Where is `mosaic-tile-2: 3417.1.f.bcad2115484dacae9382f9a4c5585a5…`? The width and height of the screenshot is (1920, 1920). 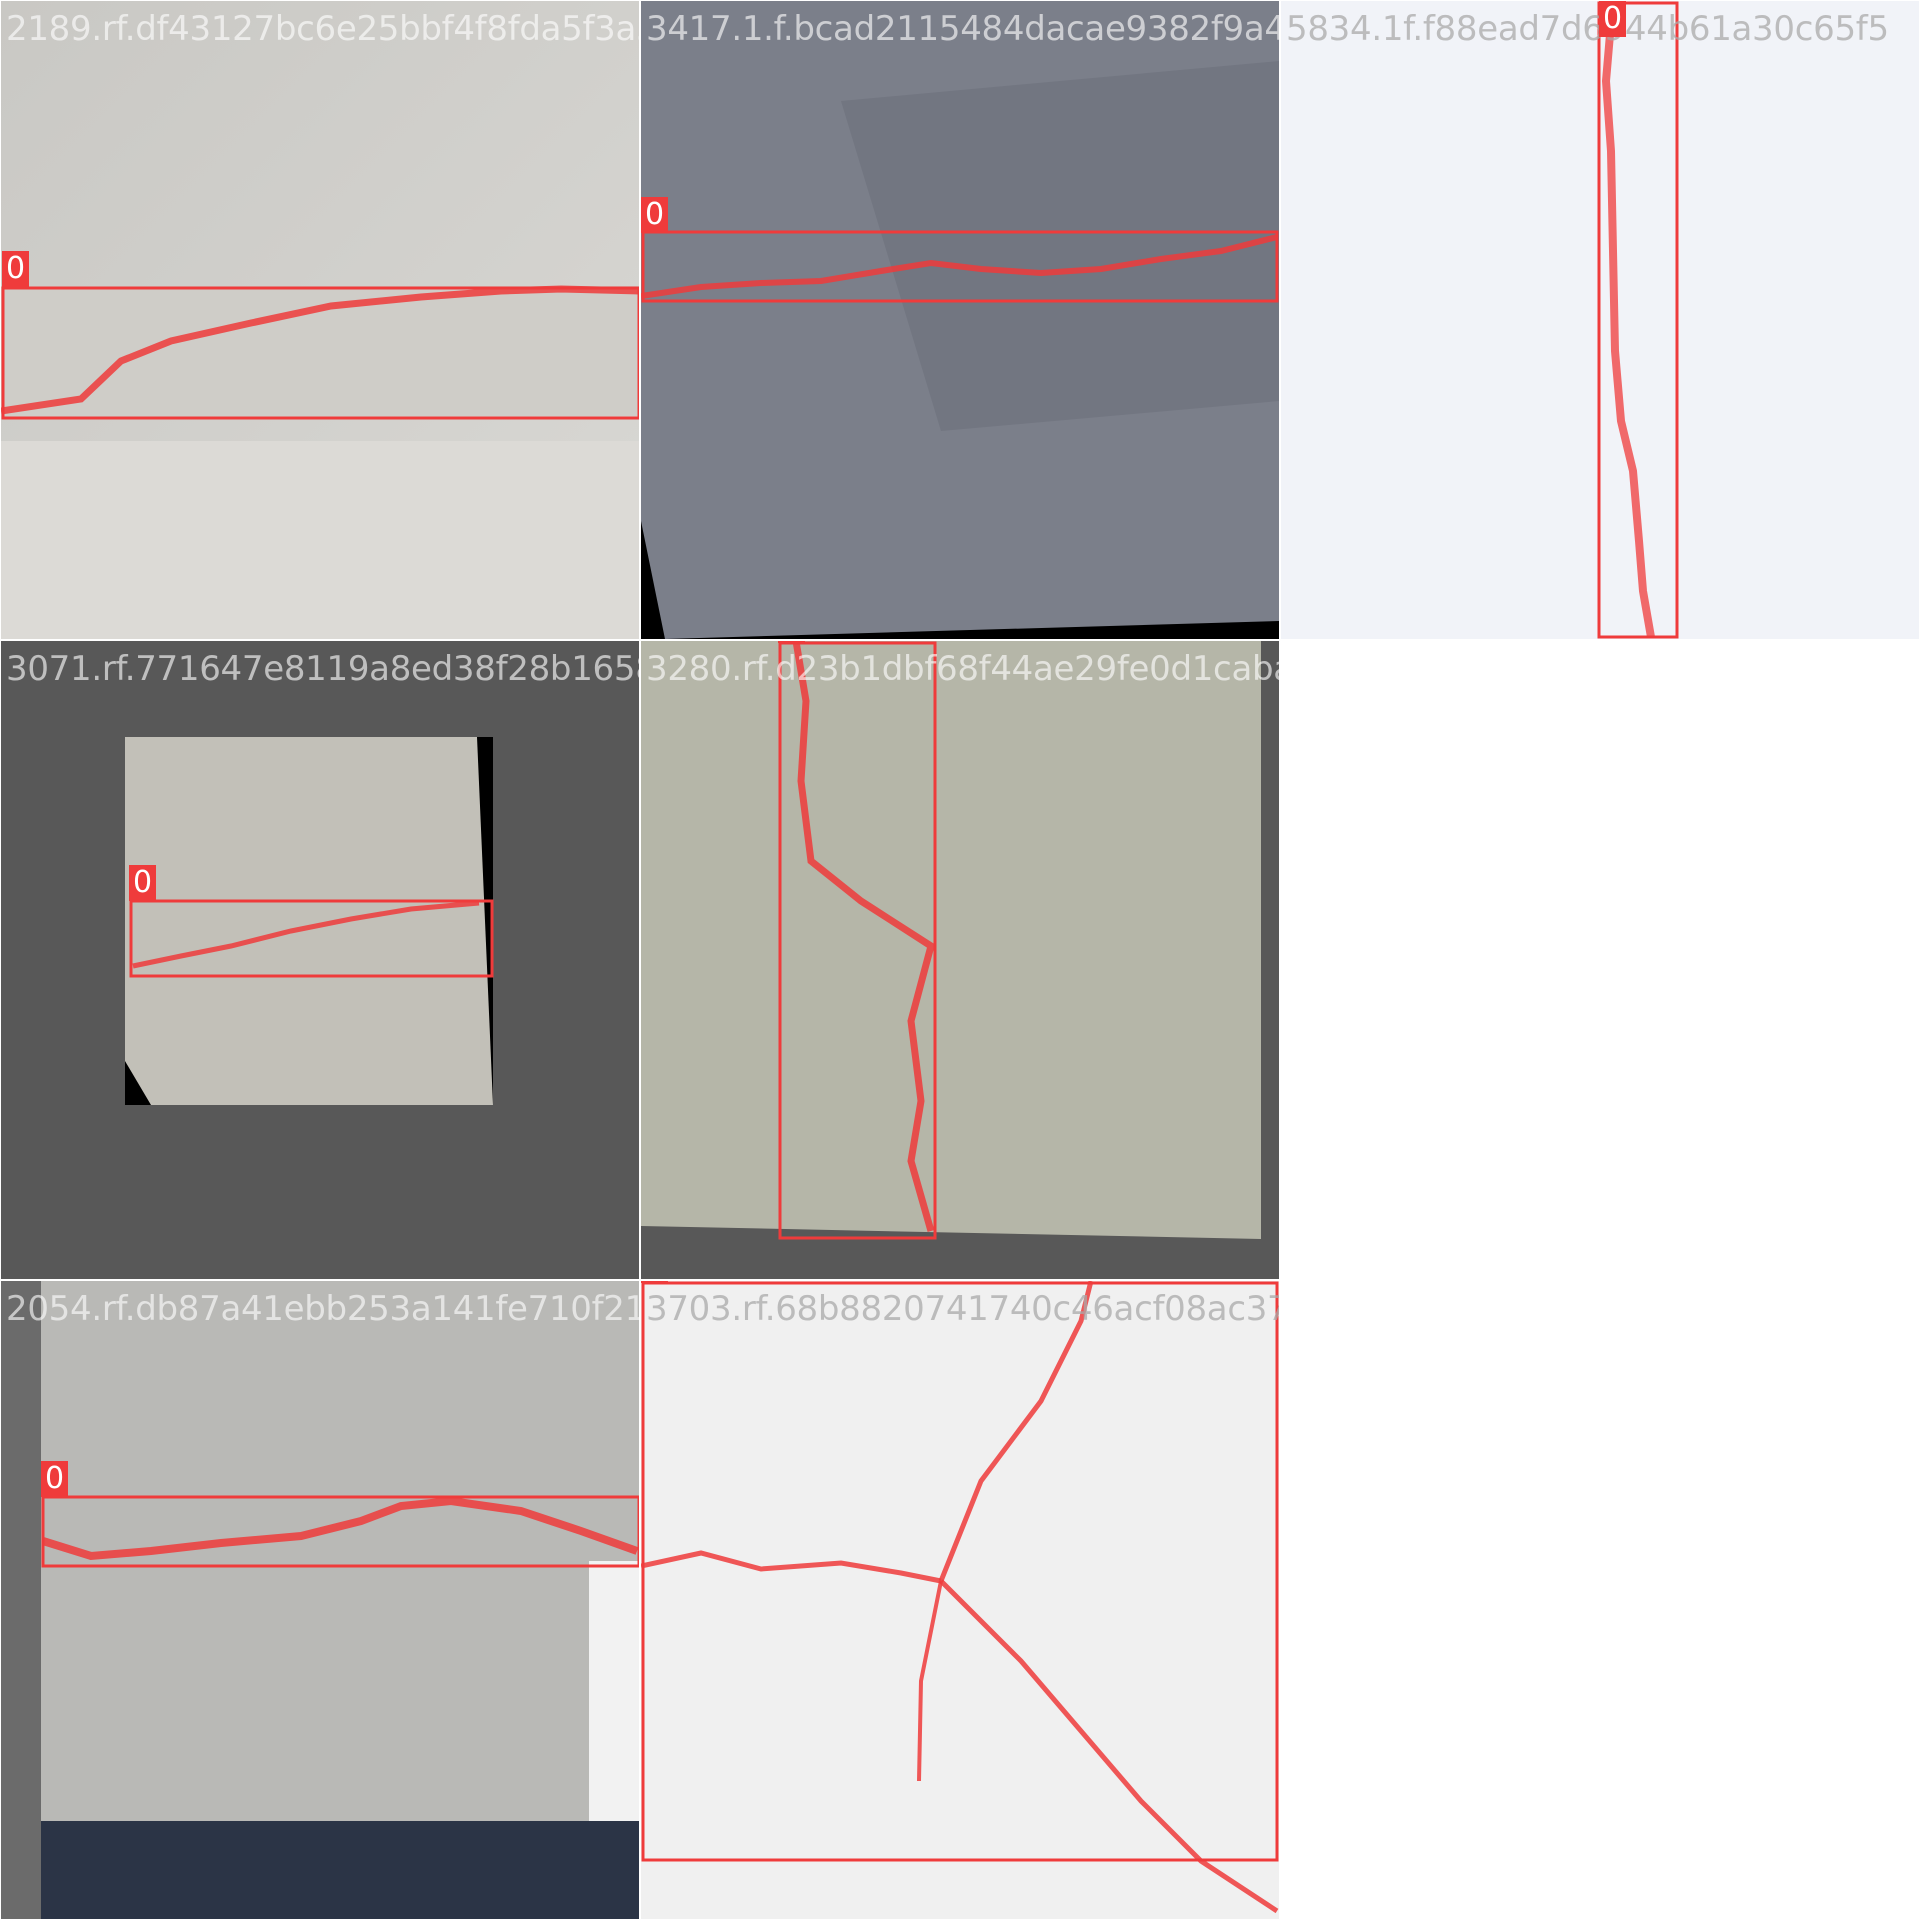 mosaic-tile-2: 3417.1.f.bcad2115484dacae9382f9a4c5585a5… is located at coordinates (960, 320).